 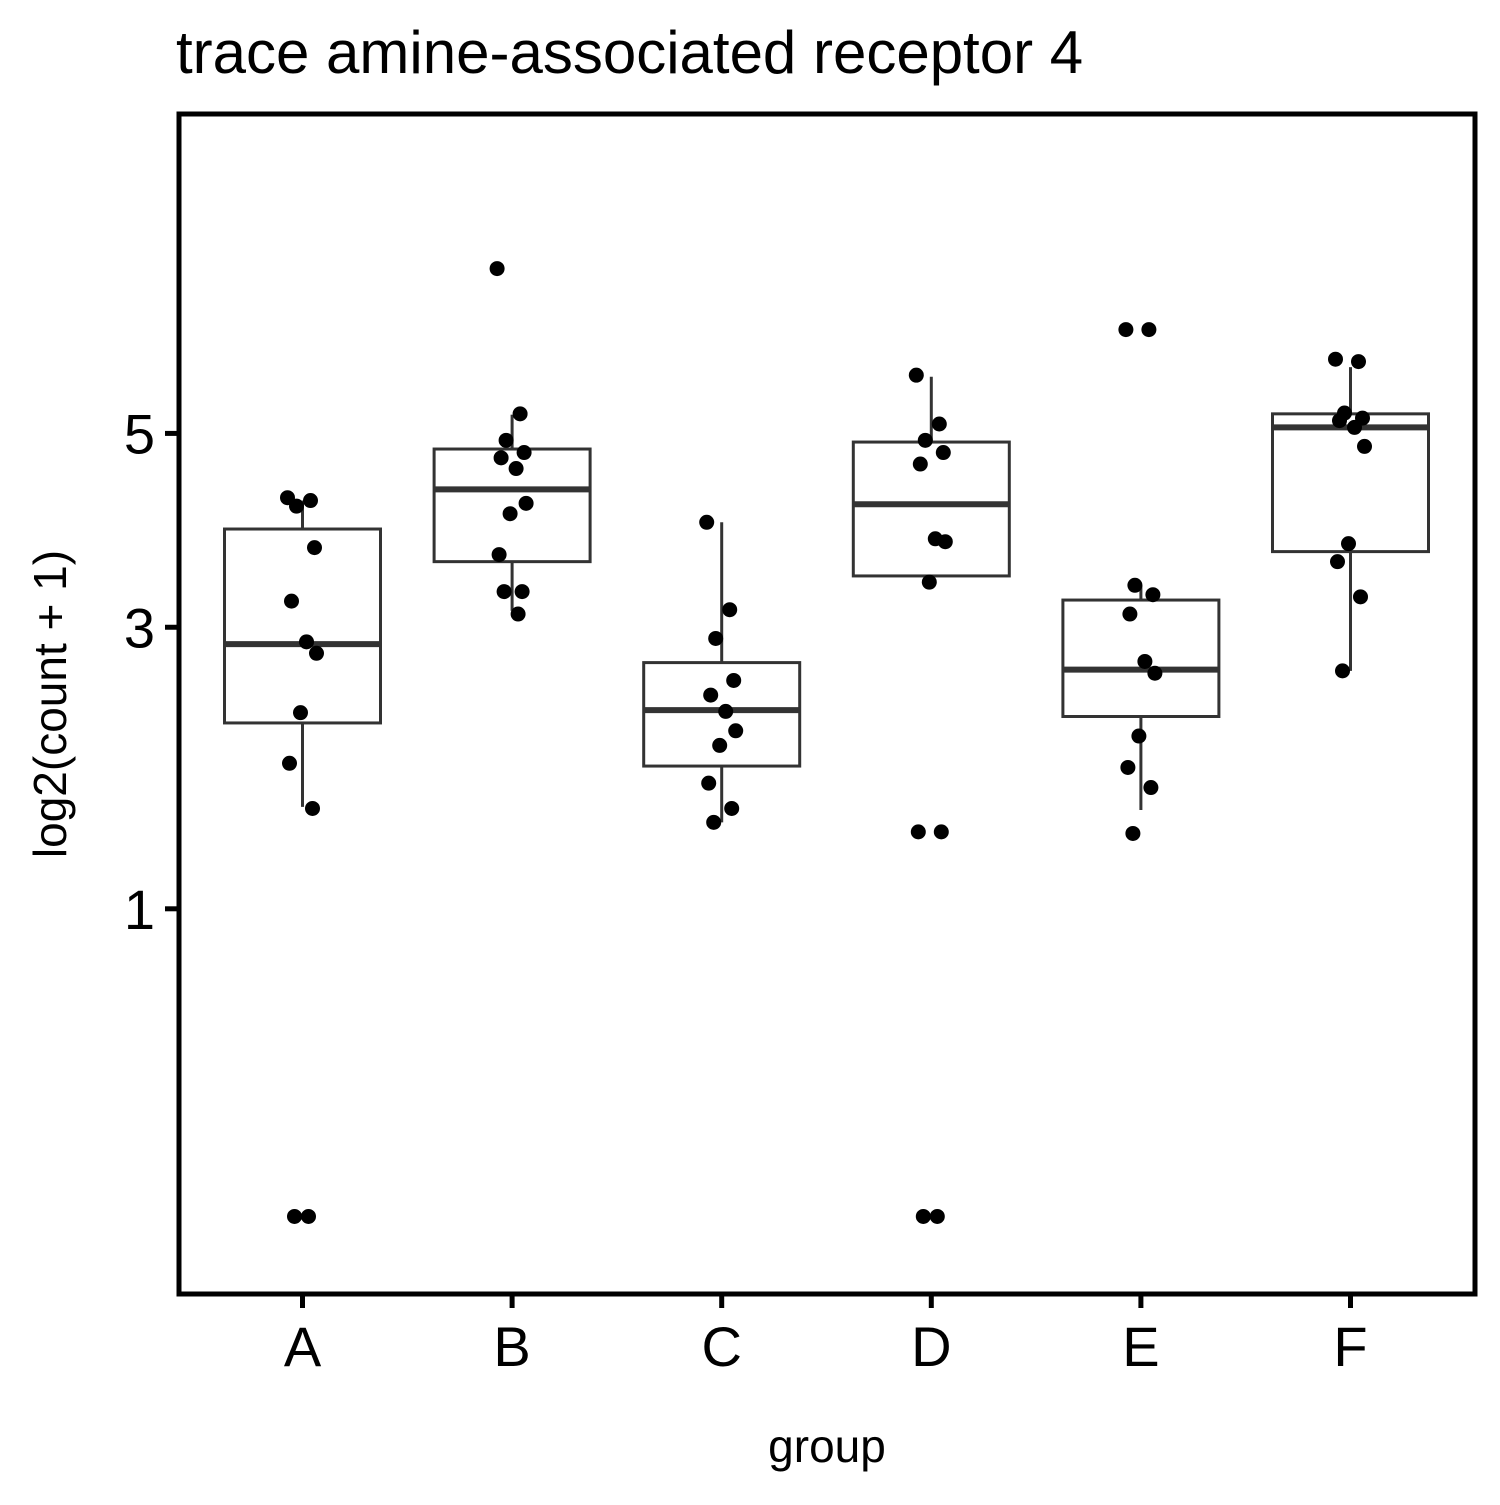 I want to click on x-tick-label: D, so click(x=931, y=1346).